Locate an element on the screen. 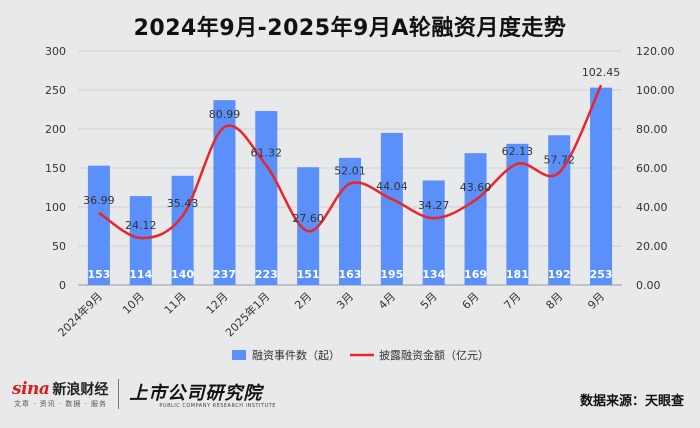 Image resolution: width=700 pixels, height=428 pixels. y-left-tick-label: 100 is located at coordinates (55, 207).